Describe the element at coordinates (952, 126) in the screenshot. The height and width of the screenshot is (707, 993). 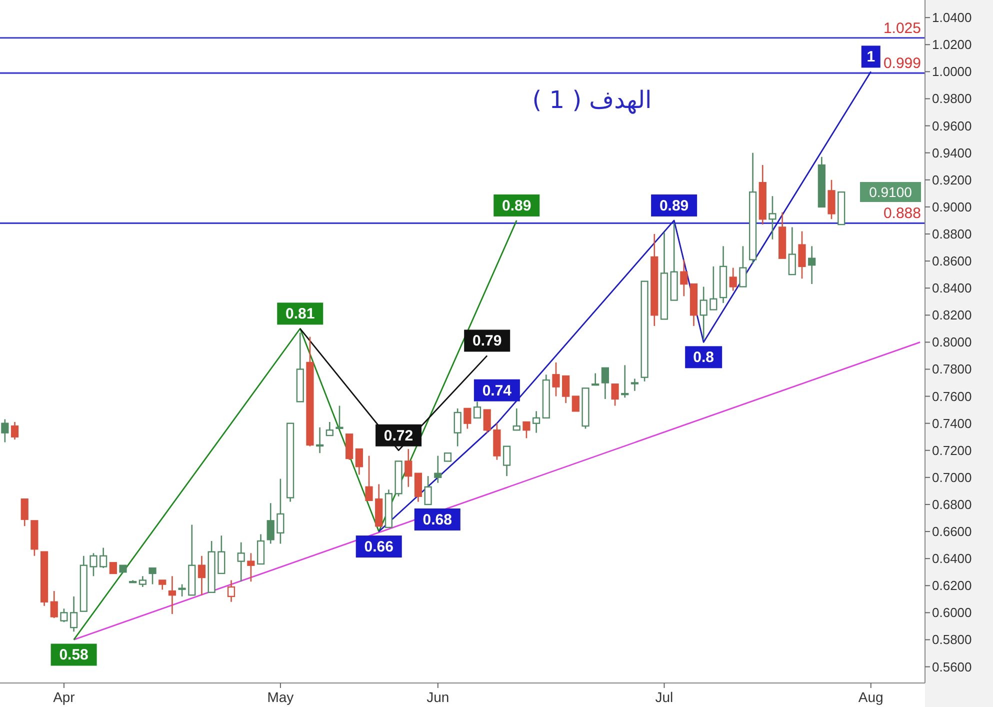
I see `y-tick-label: 0.9600` at that location.